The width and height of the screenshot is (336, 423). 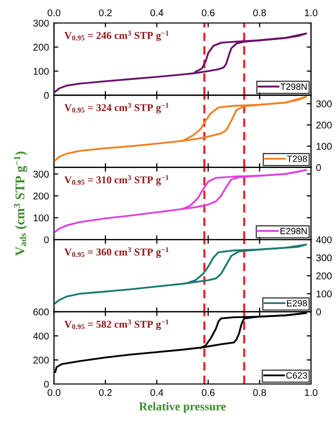 I want to click on x-tick-label: 0.4, so click(x=157, y=392).